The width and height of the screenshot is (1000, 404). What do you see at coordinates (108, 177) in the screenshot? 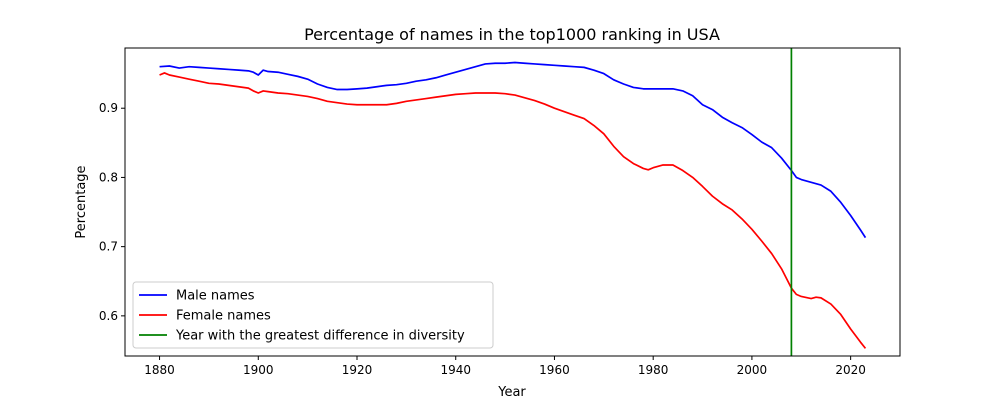
I see `y-tick-label: 0.8` at bounding box center [108, 177].